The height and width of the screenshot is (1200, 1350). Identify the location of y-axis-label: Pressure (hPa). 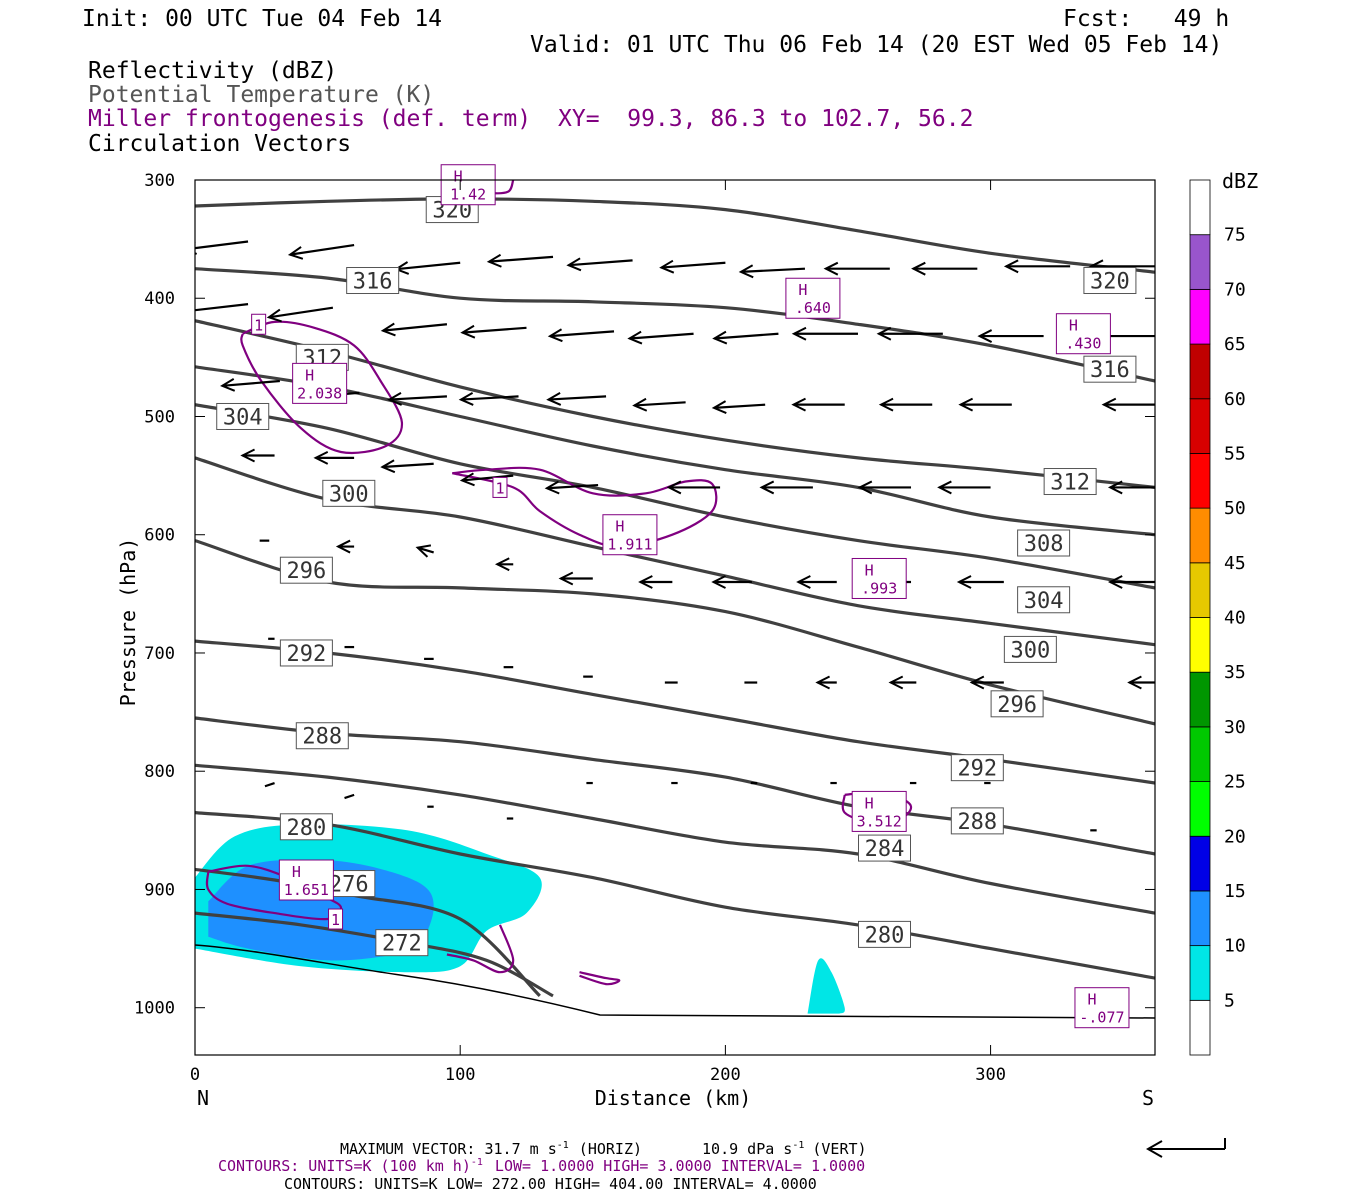
(128, 622).